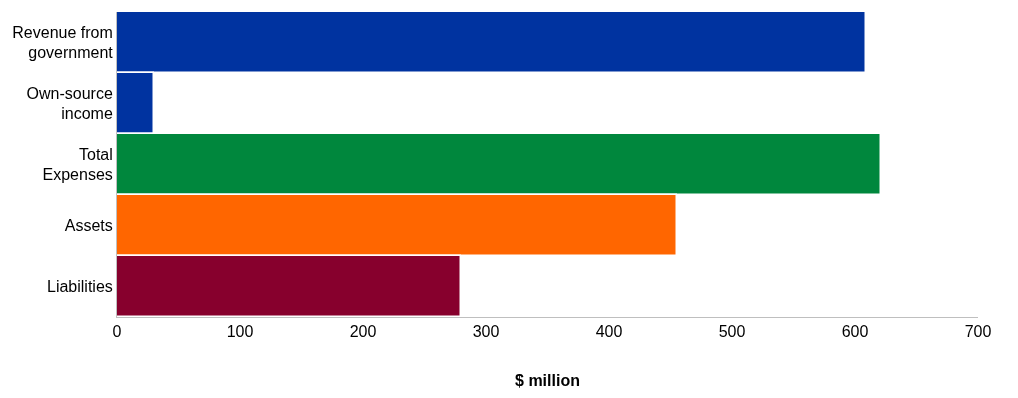  I want to click on x-tick-label: 700, so click(978, 332).